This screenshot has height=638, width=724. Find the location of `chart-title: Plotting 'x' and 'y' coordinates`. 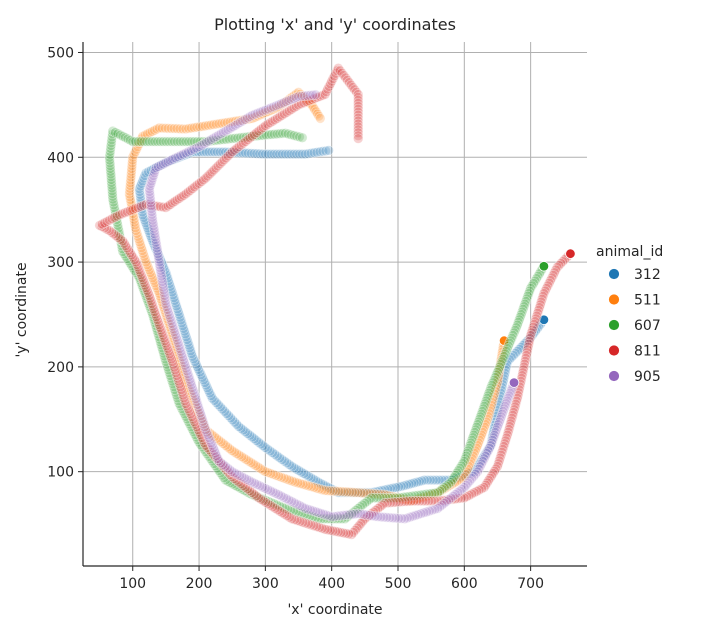

chart-title: Plotting 'x' and 'y' coordinates is located at coordinates (335, 24).